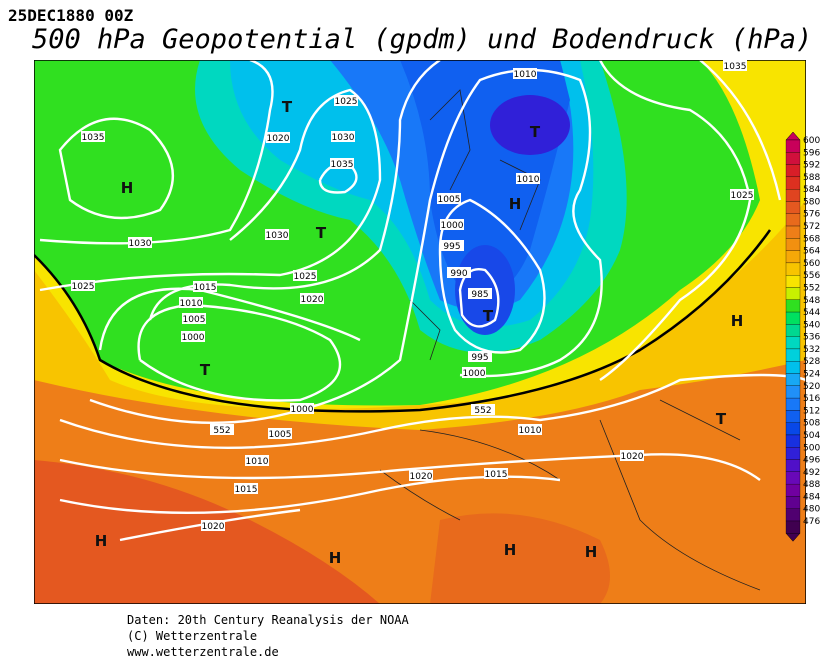  I want to click on legend-label: 480, so click(811, 510).